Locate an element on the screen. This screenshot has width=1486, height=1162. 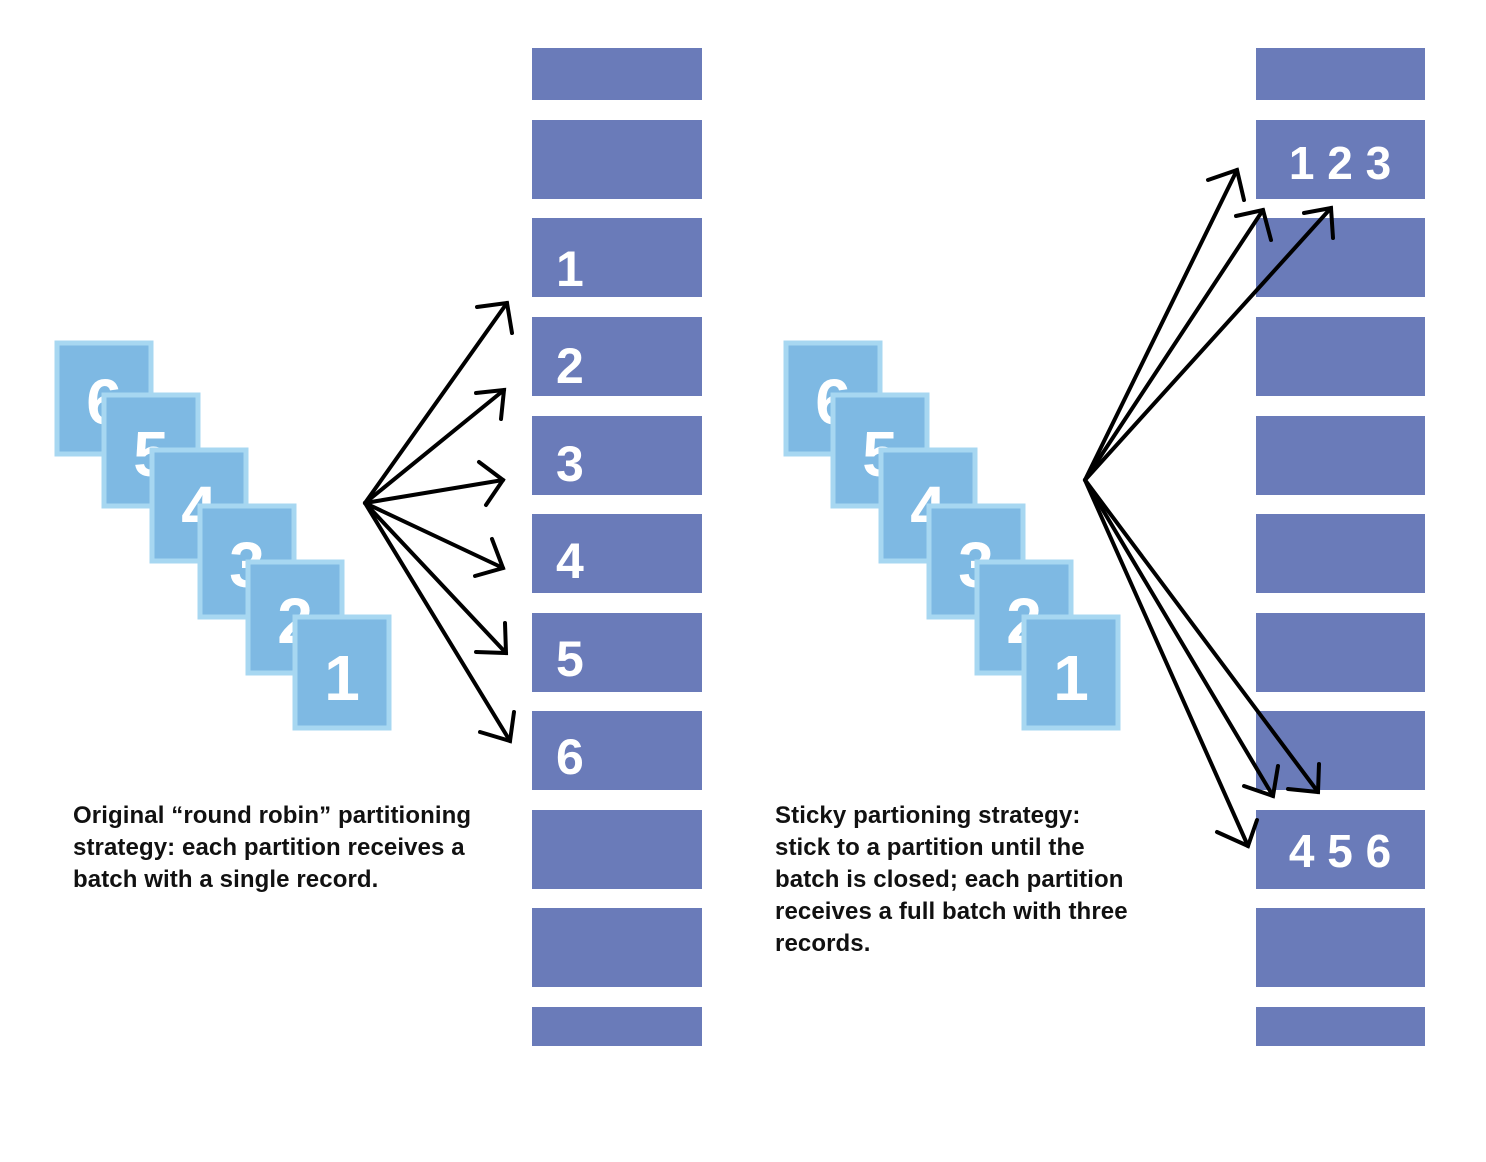
svg-text: 4 5 6 is located at coordinates (1340, 851).